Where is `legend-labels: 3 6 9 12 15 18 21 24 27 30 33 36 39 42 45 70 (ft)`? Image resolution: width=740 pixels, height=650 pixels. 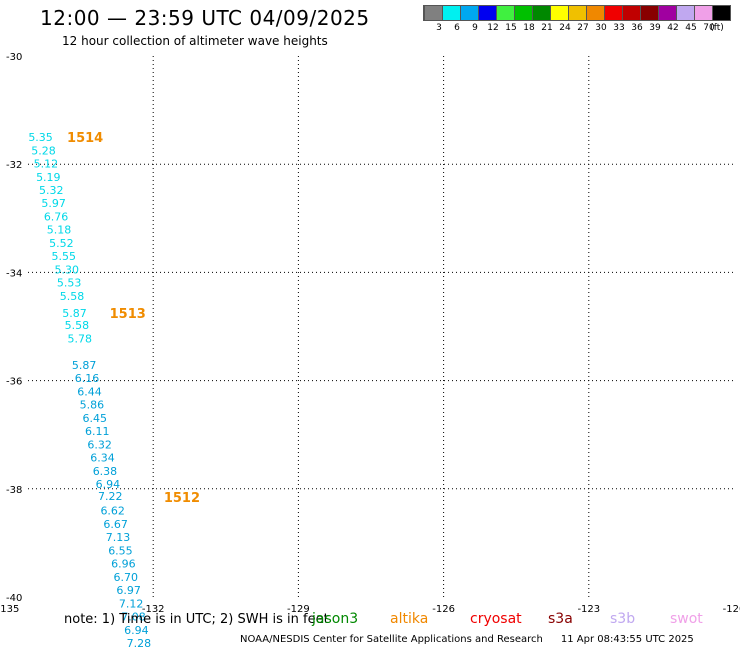
legend-labels: 3 6 9 12 15 18 21 24 27 30 33 36 39 42 45 70 (ft) is located at coordinates (577, 28).